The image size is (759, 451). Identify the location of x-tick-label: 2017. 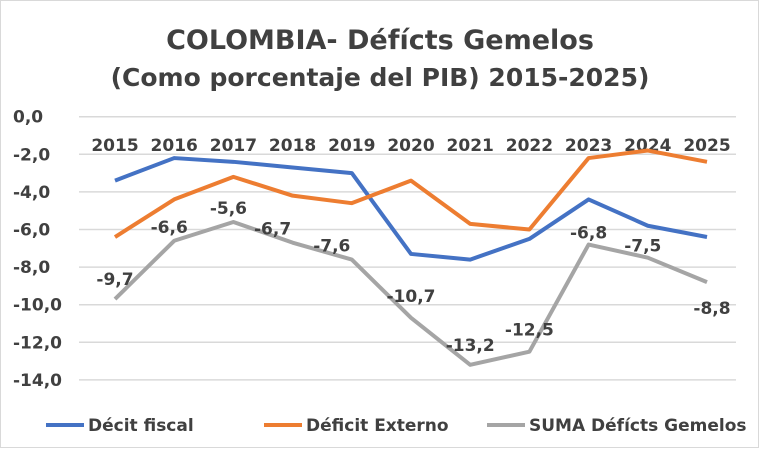
(233, 146).